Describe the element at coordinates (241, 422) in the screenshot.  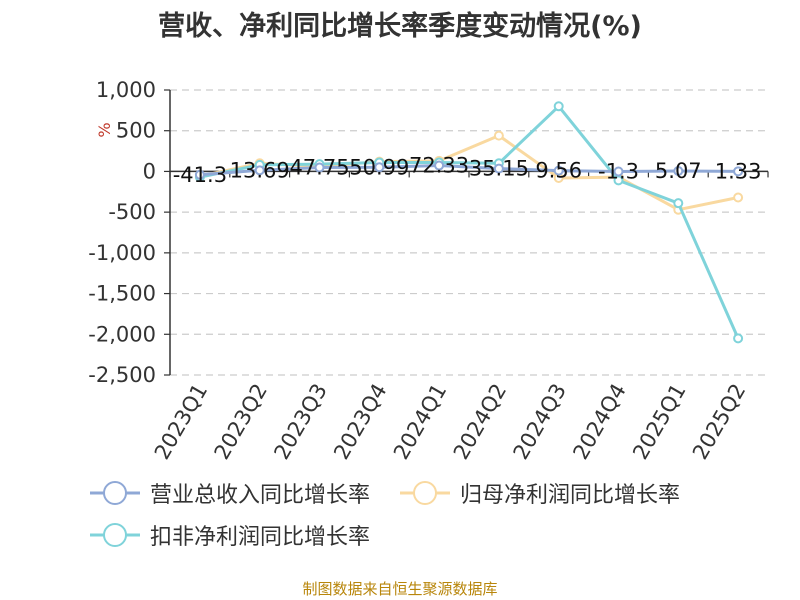
I see `x-tick-label: 2023Q2` at that location.